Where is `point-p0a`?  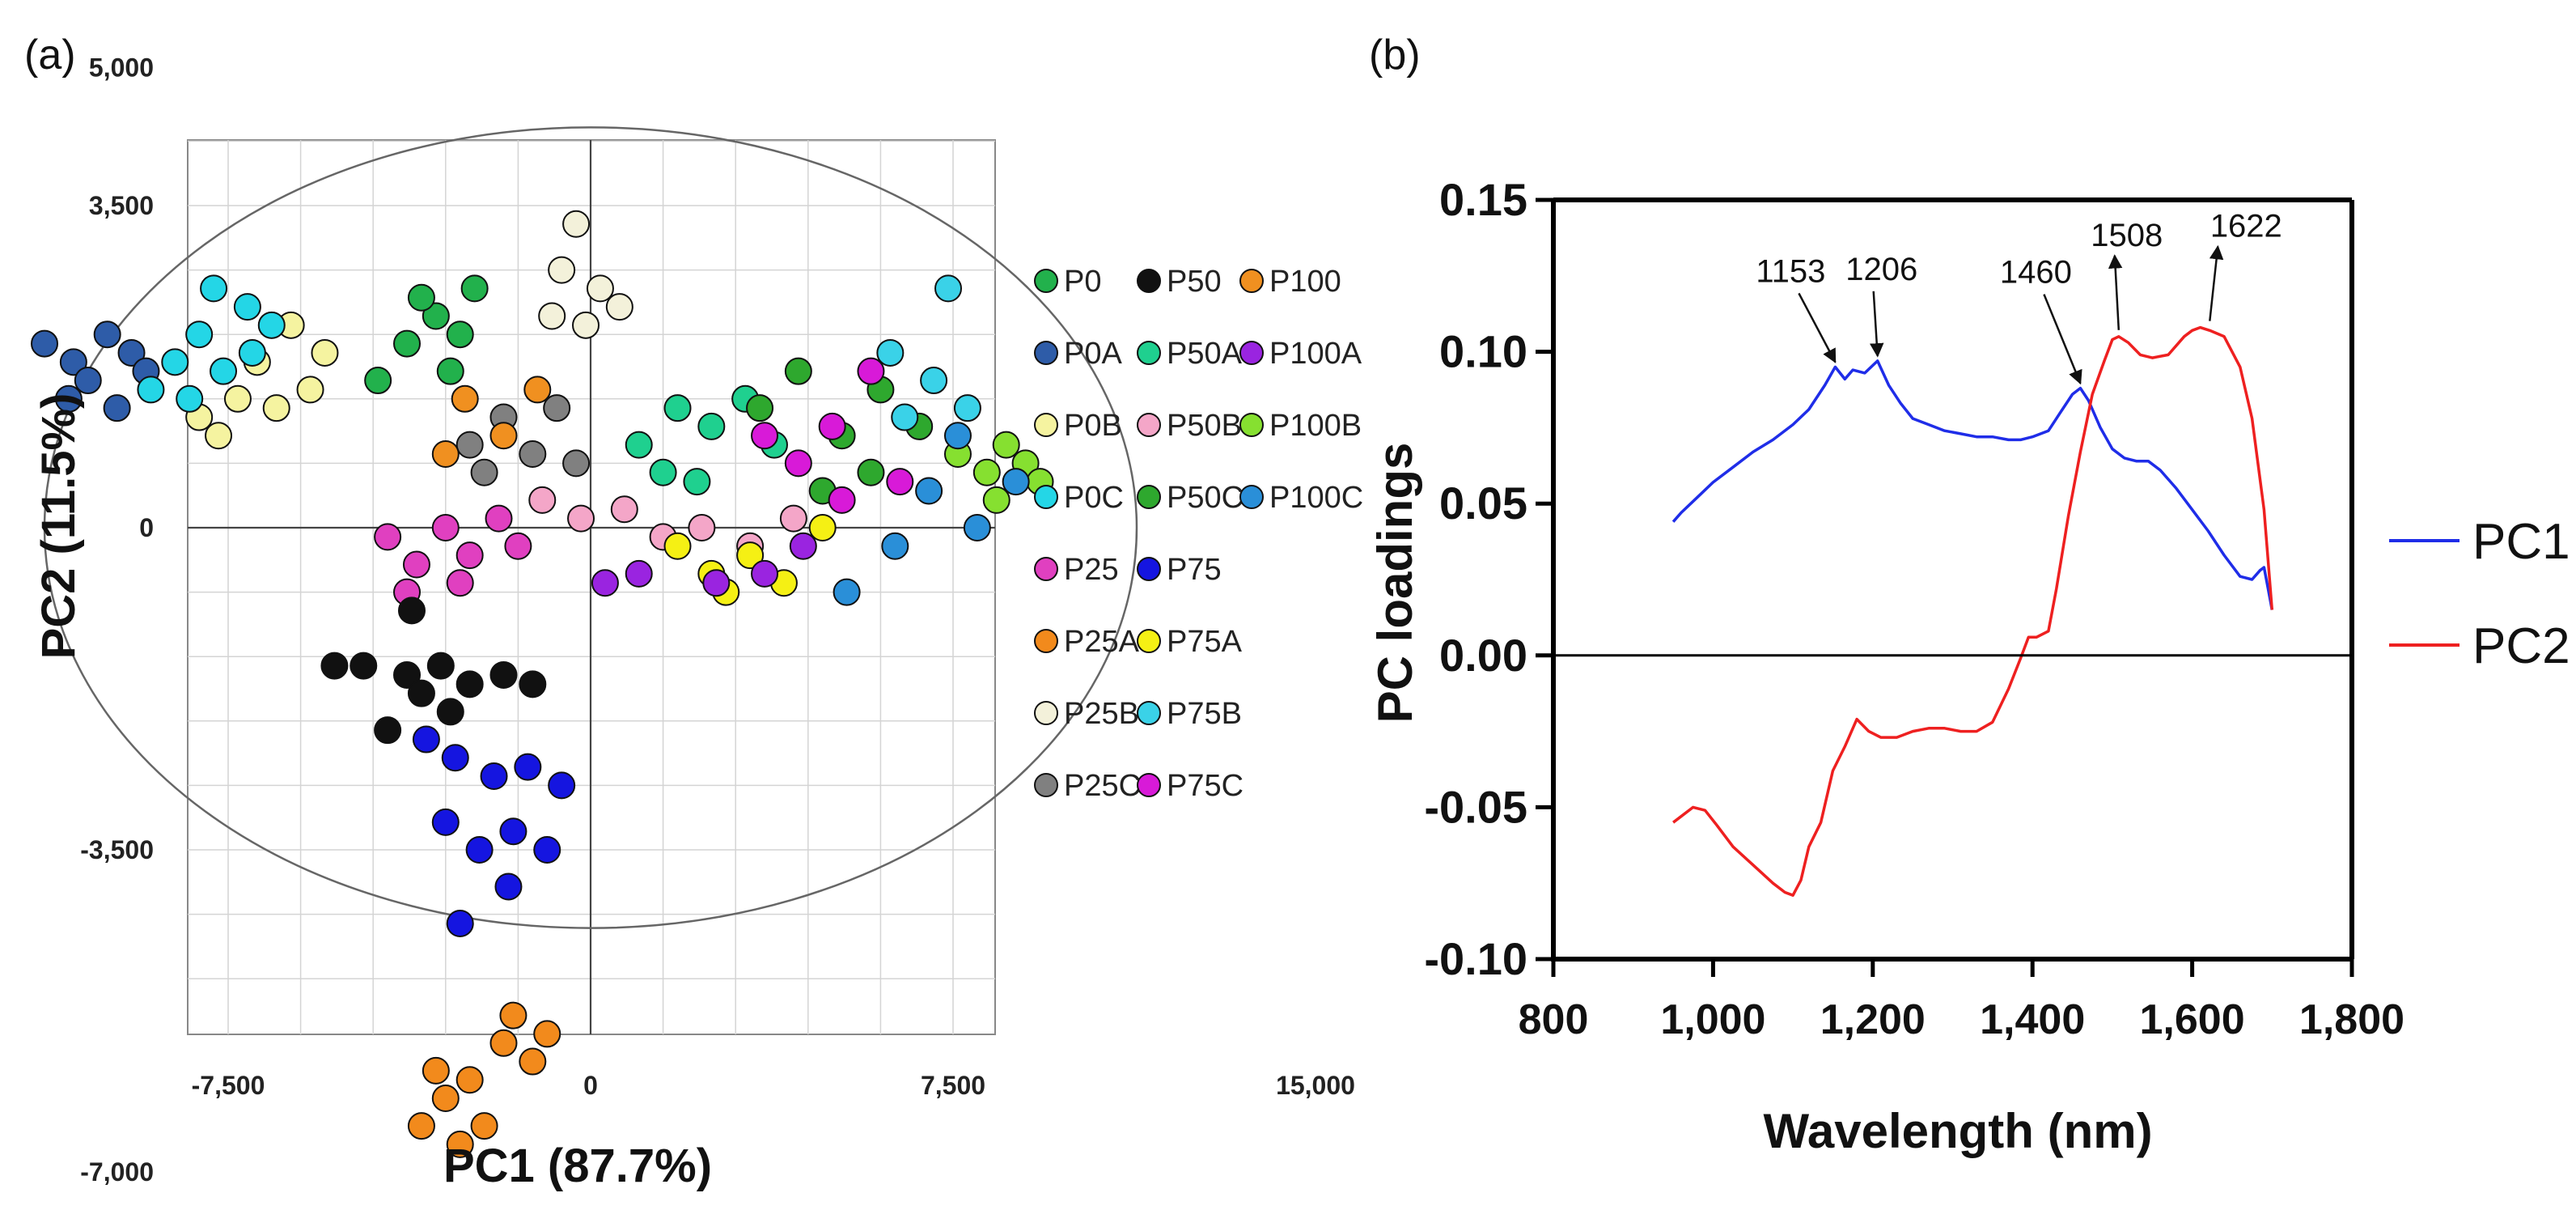
point-p0a is located at coordinates (107, 335).